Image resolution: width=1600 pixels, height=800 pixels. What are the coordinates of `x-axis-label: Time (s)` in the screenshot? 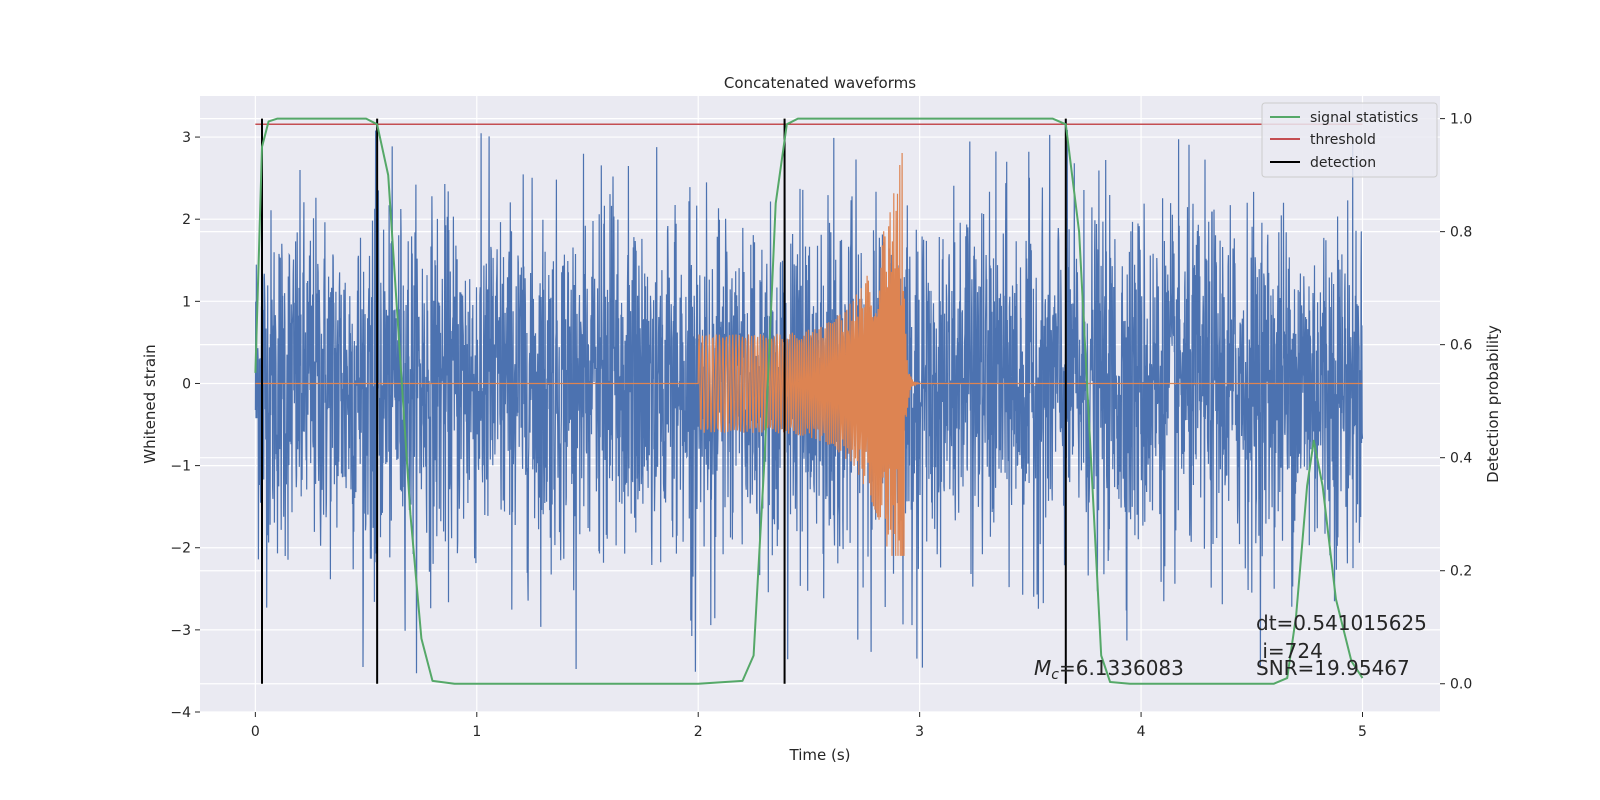 It's located at (820, 755).